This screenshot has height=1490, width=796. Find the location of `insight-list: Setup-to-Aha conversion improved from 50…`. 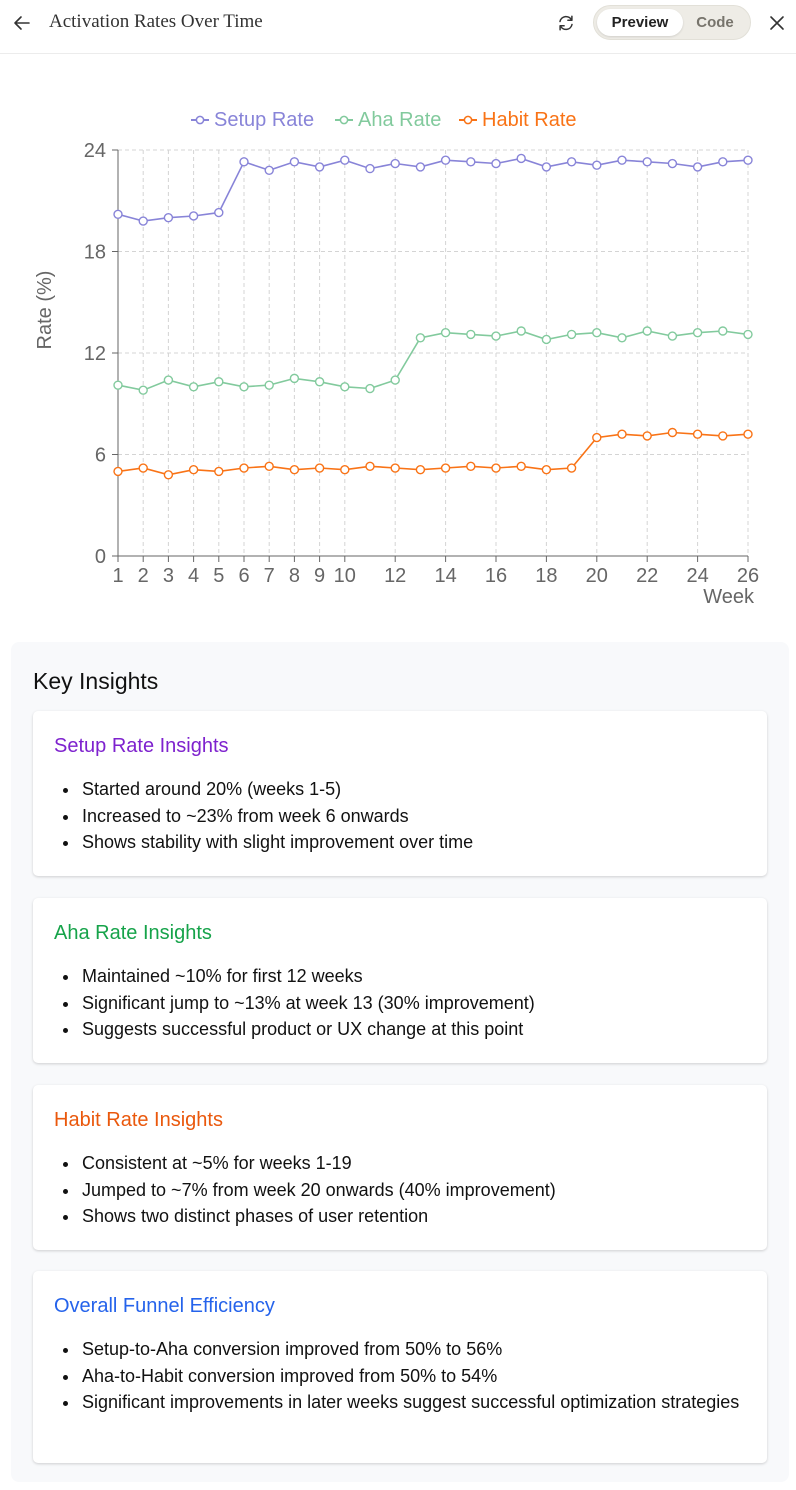

insight-list: Setup-to-Aha conversion improved from 50… is located at coordinates (410, 1376).